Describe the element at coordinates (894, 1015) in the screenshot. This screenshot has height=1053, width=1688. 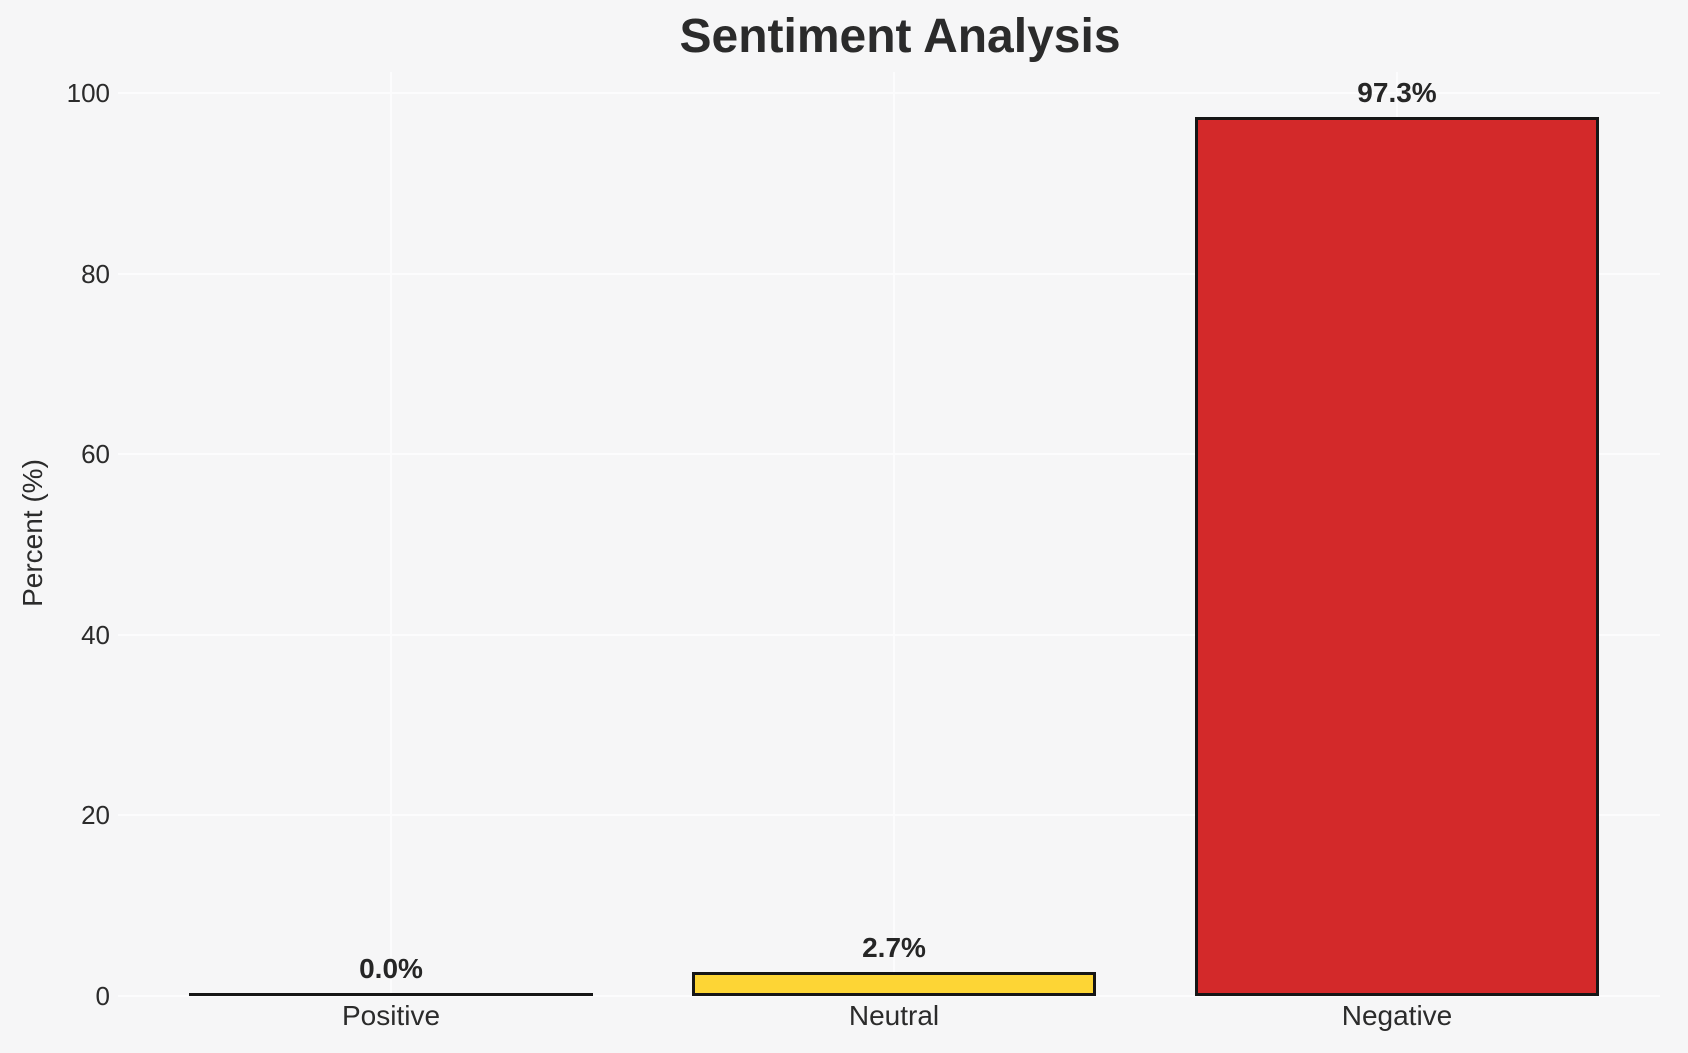
I see `x-tick-label: Neutral` at that location.